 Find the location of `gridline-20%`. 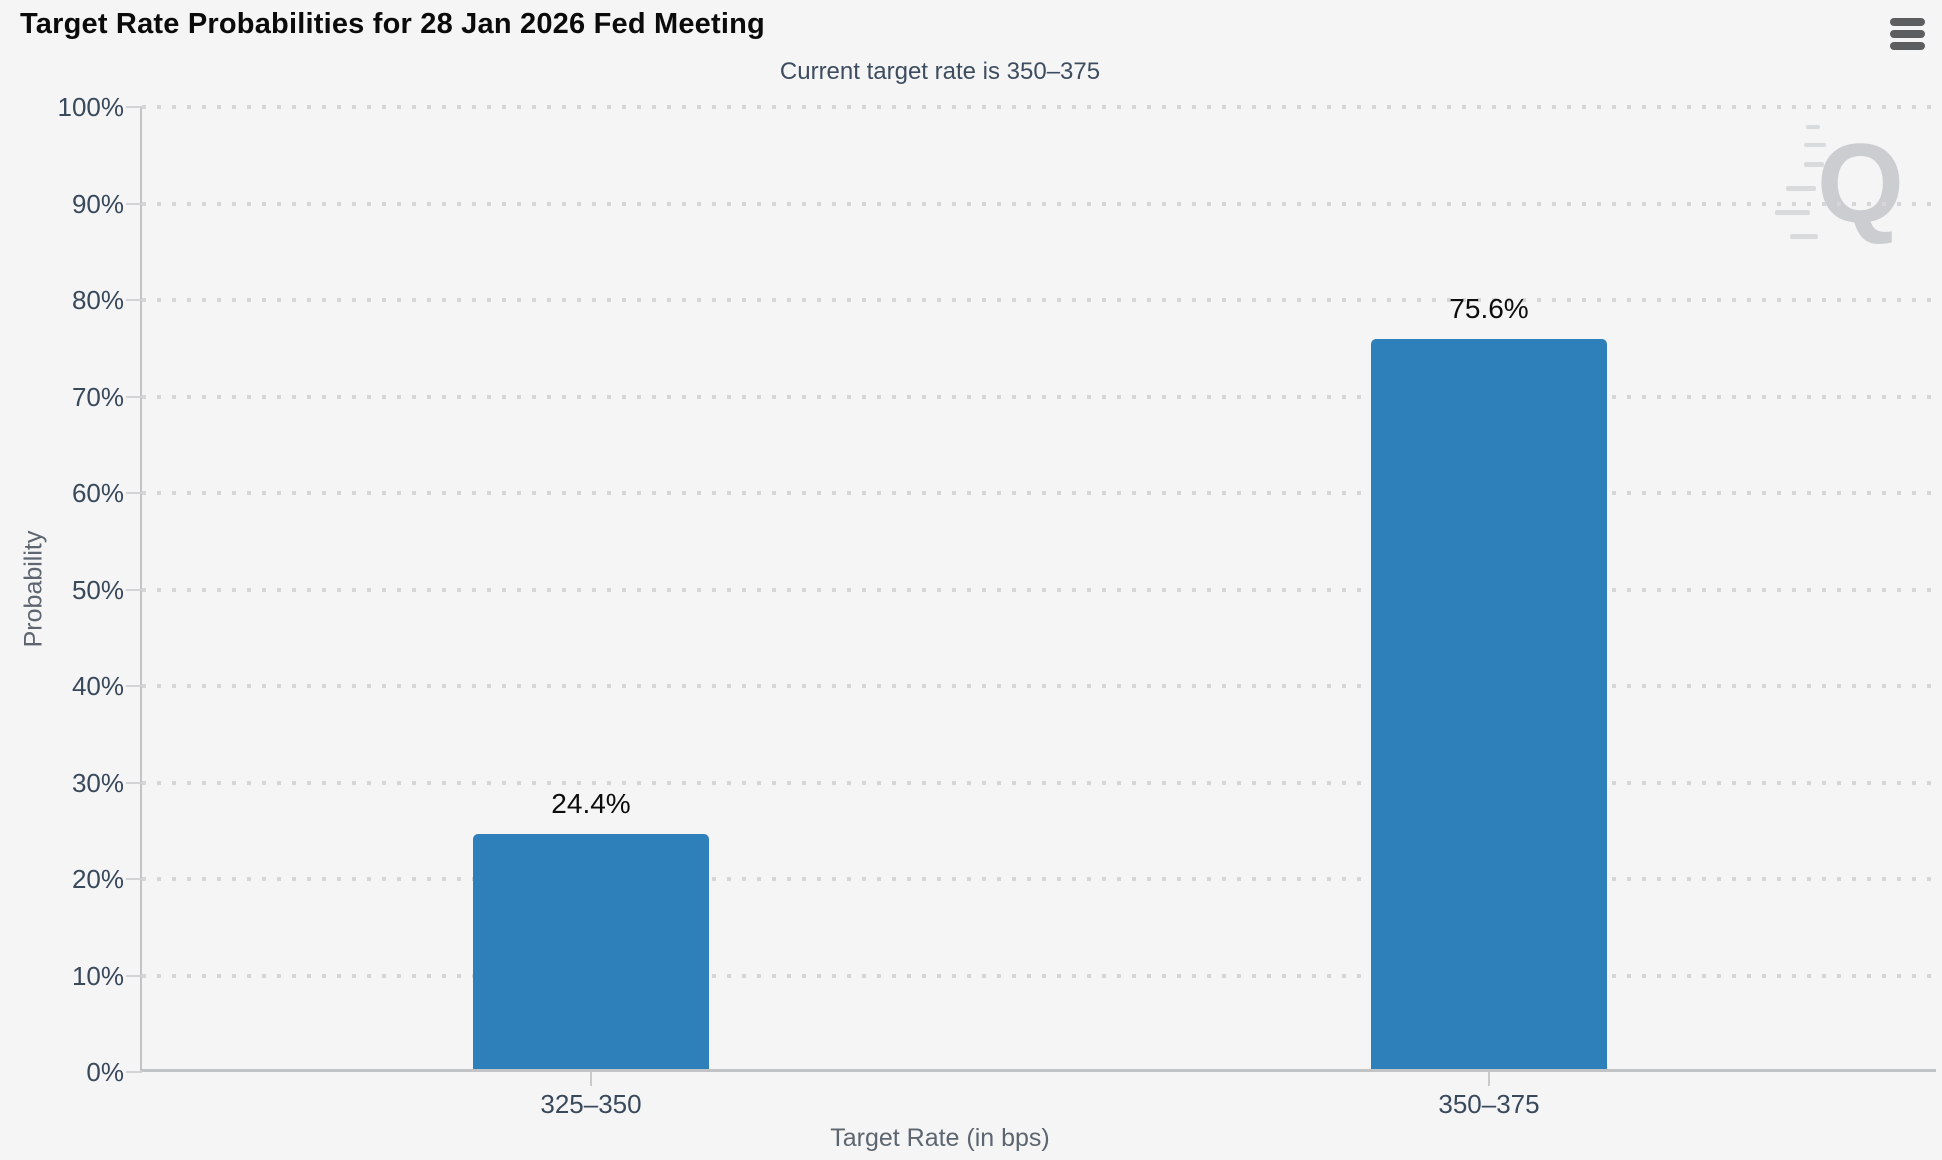

gridline-20% is located at coordinates (1039, 879).